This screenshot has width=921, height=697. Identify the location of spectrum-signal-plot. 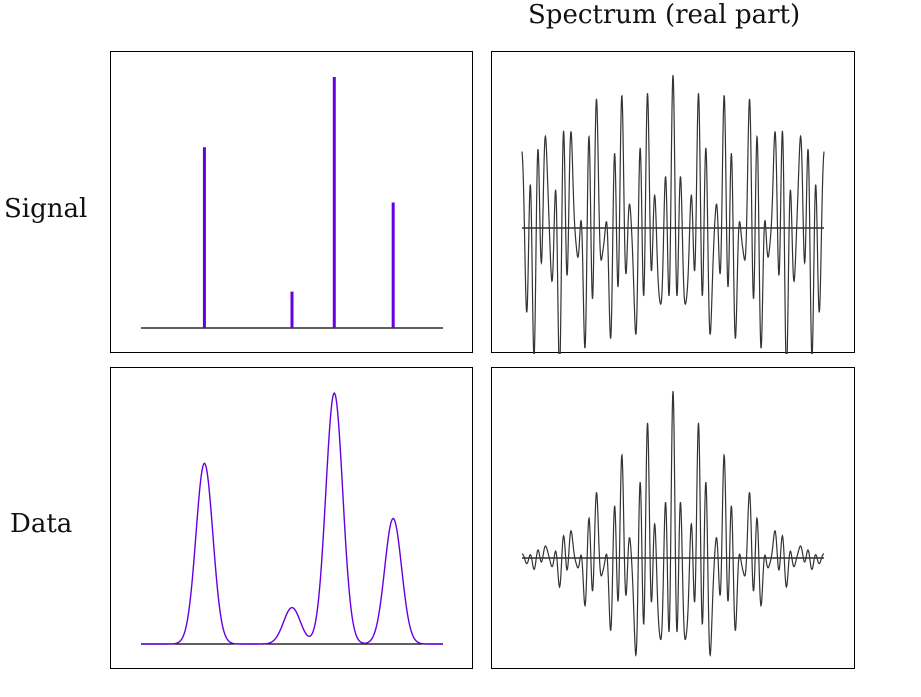
(673, 214).